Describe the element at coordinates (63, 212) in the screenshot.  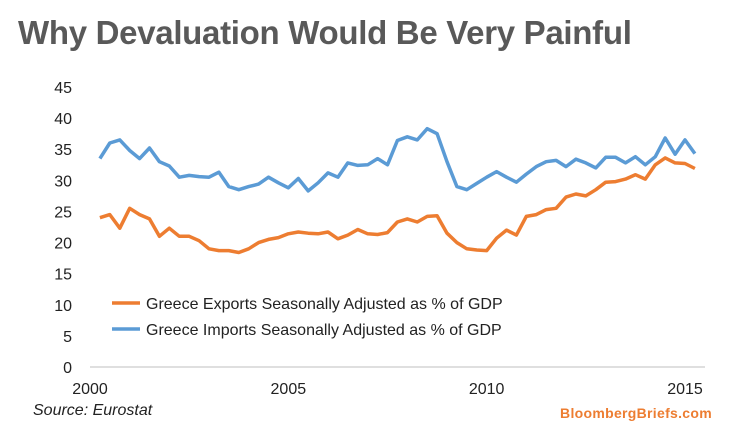
I see `y-tick-label: 25` at that location.